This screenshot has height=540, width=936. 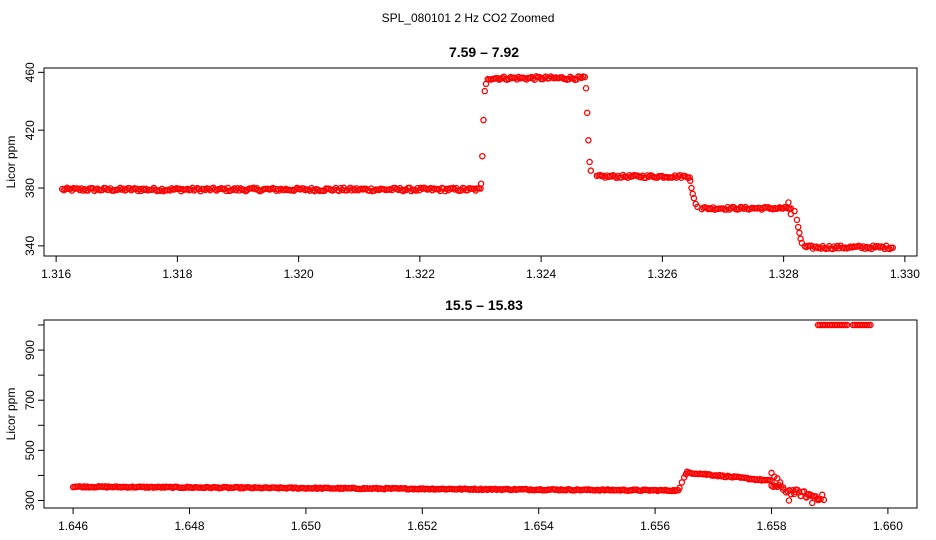 What do you see at coordinates (655, 526) in the screenshot?
I see `x-tick-label: 1.656` at bounding box center [655, 526].